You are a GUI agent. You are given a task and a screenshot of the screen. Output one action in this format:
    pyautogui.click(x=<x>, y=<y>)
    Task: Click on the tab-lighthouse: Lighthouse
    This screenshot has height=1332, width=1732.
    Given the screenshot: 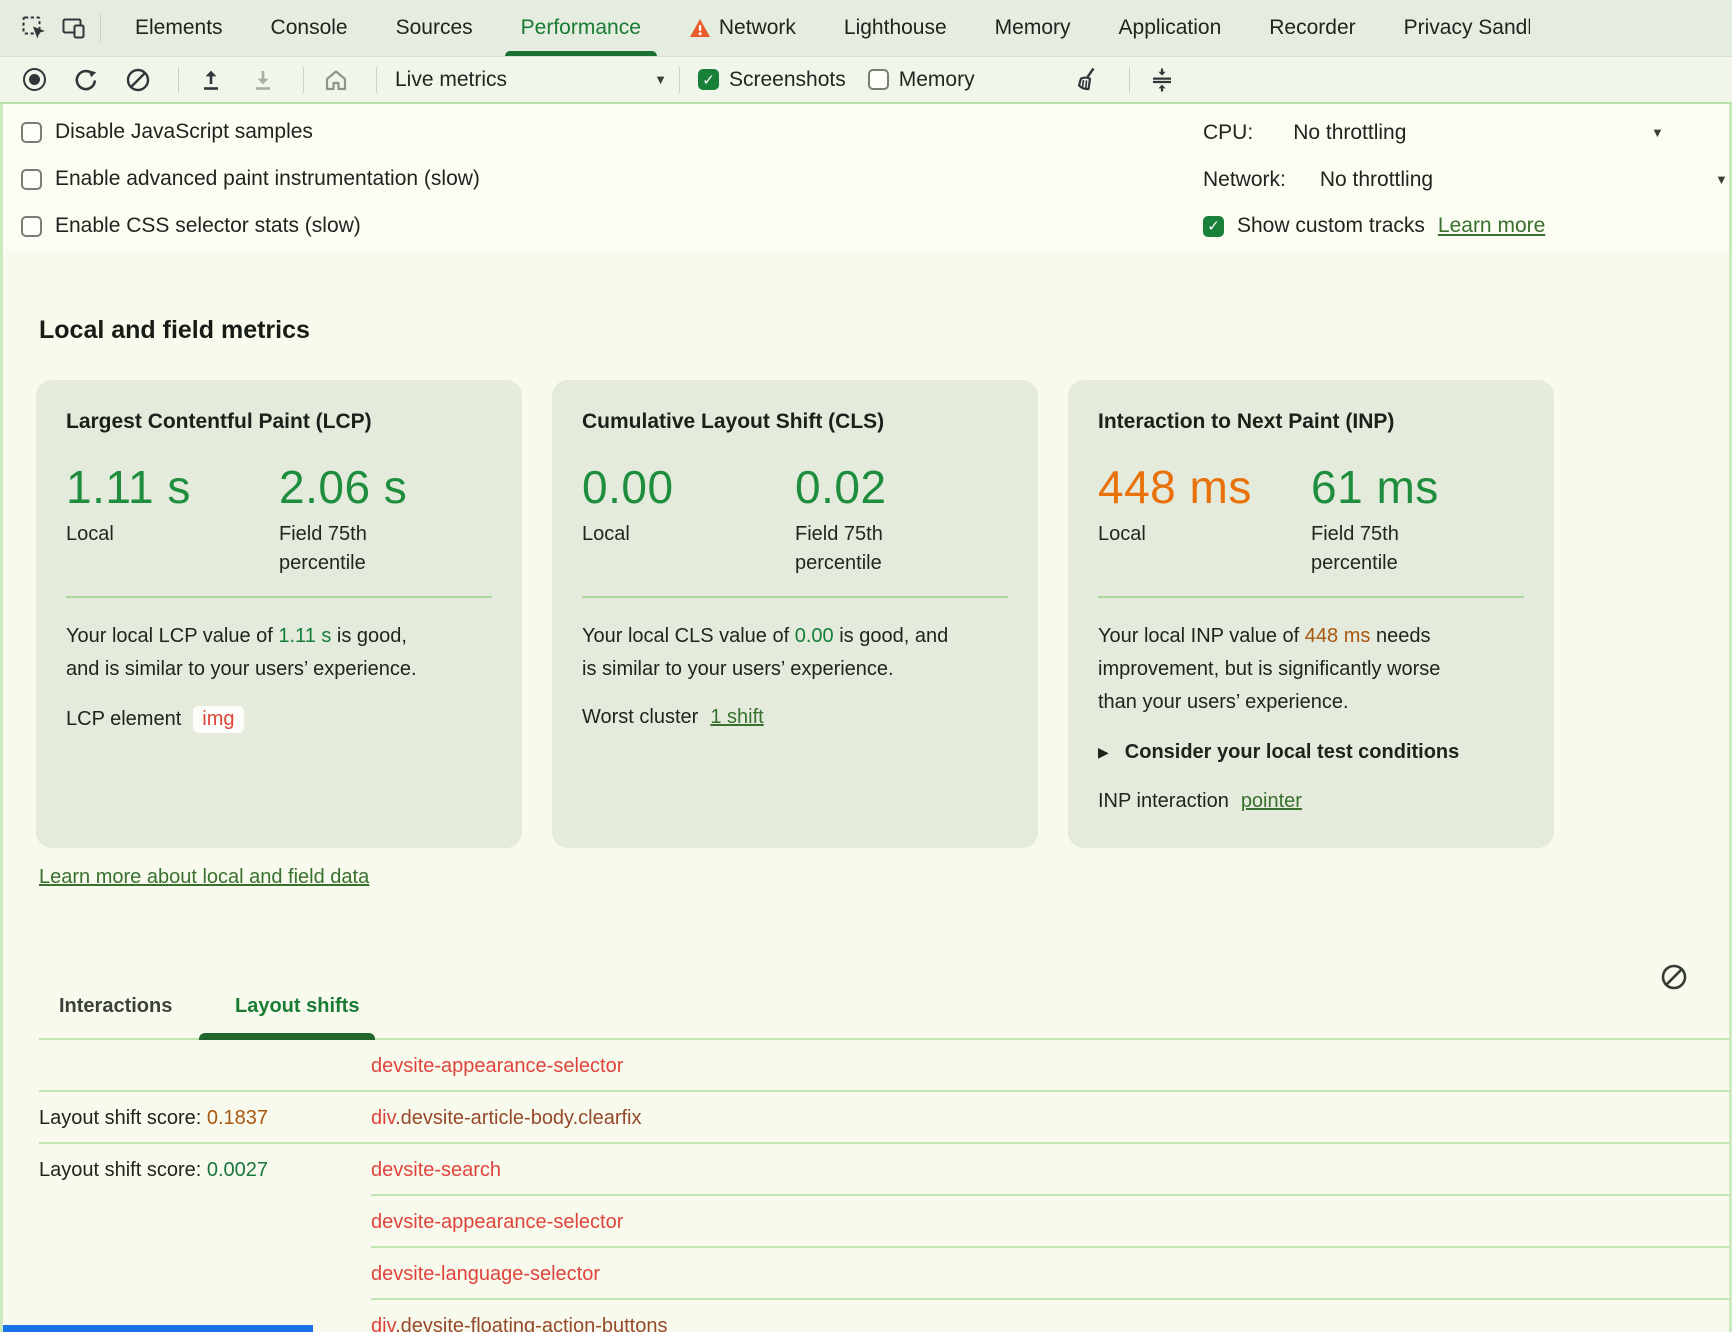 What is the action you would take?
    pyautogui.click(x=895, y=28)
    